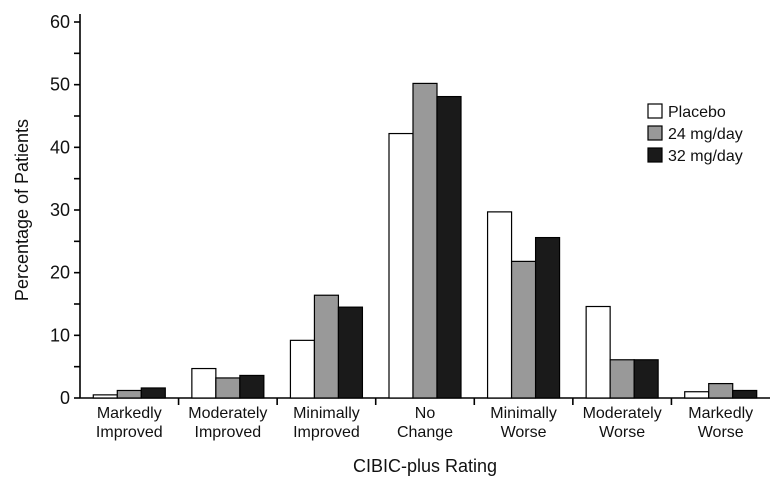 The height and width of the screenshot is (478, 780). Describe the element at coordinates (326, 423) in the screenshot. I see `category-label: Minimally Improved` at that location.